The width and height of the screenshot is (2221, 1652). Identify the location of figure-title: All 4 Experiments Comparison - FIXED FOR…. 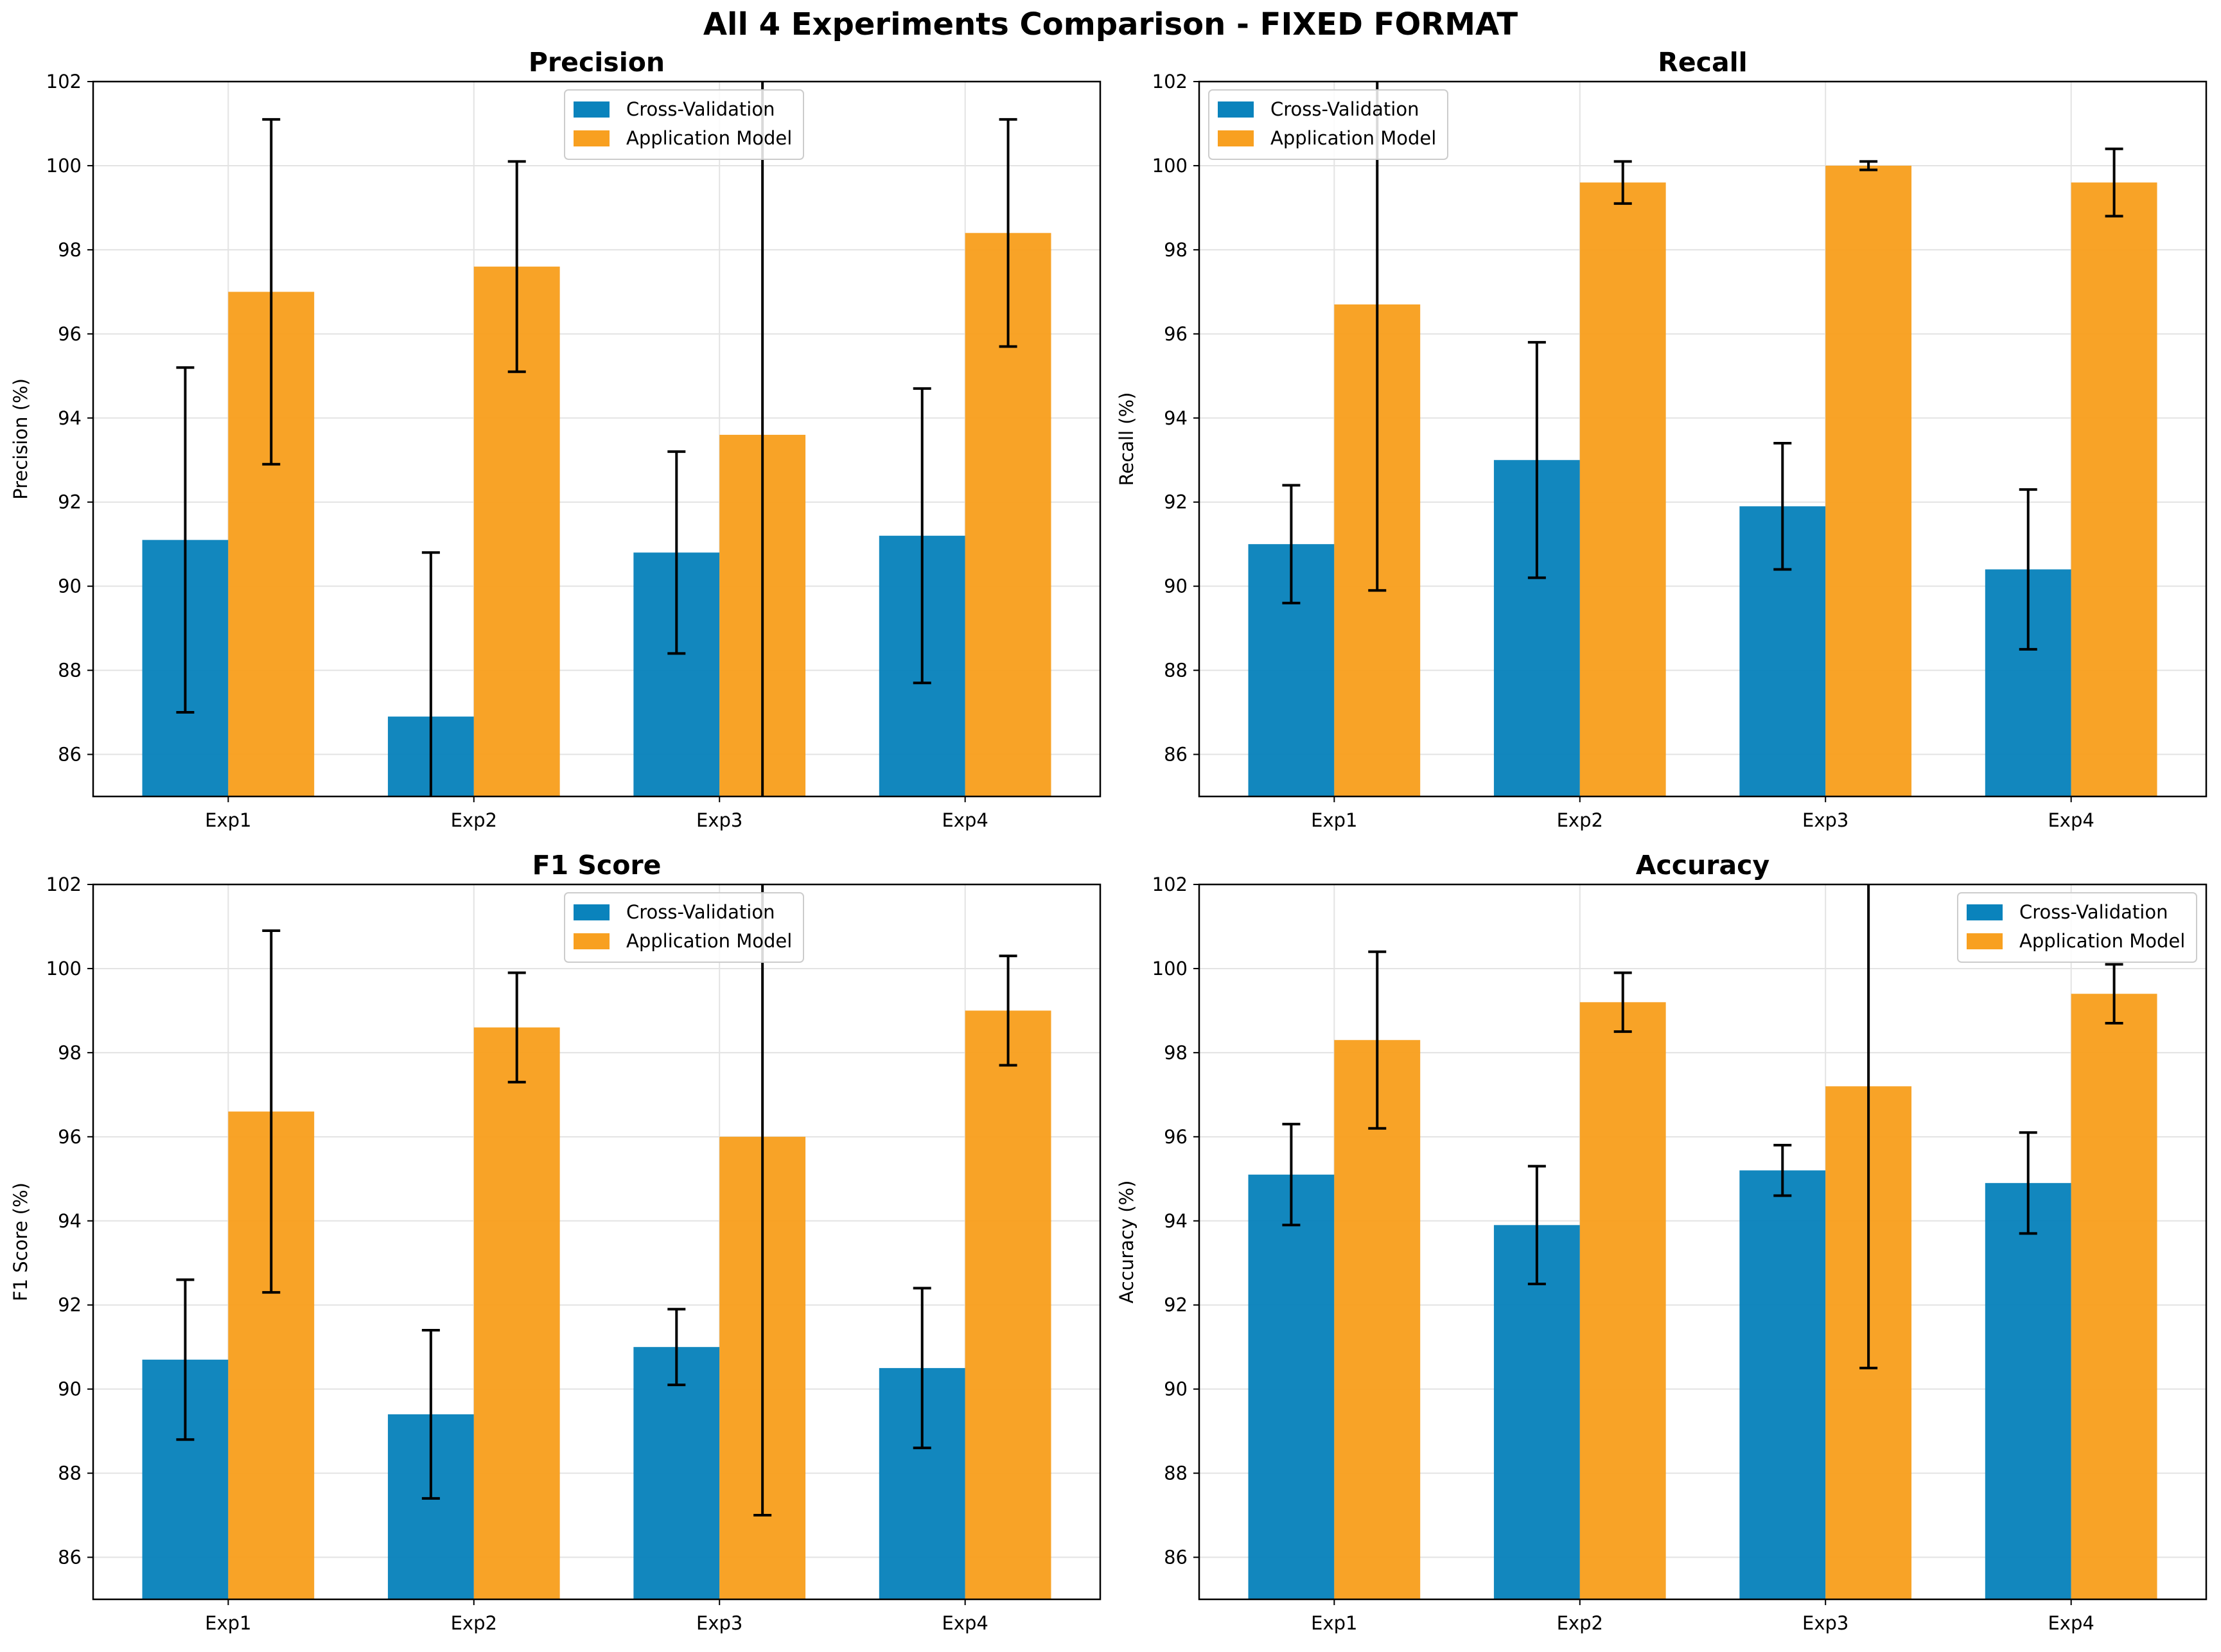
(1110, 24).